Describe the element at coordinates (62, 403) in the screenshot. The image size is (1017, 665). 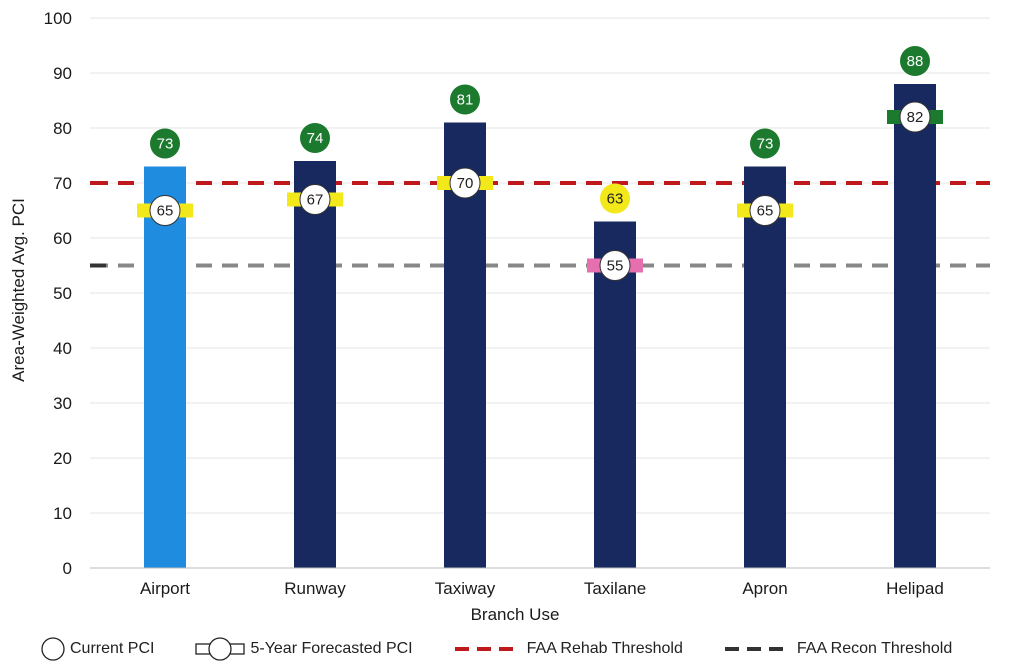
I see `y-tick-label: 30` at that location.